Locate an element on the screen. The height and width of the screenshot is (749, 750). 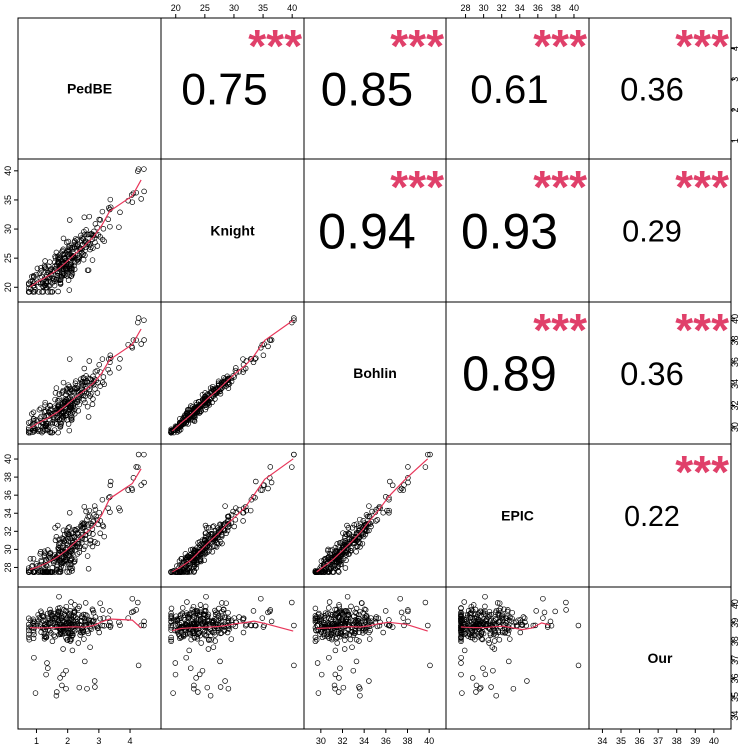
scatter-panel-epic-vs-bohlin is located at coordinates (372, 513).